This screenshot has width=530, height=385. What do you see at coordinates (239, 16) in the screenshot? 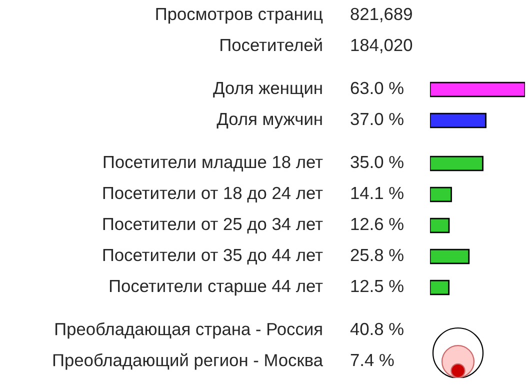
I see `category-label: Просмотров страниц` at bounding box center [239, 16].